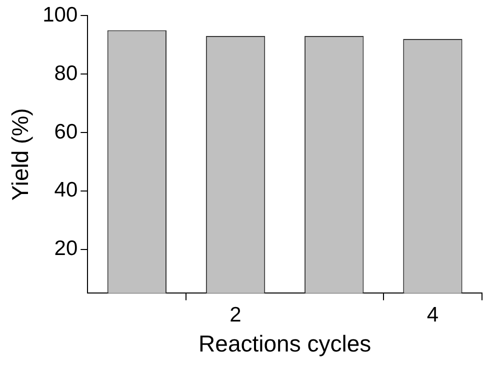  What do you see at coordinates (432, 315) in the screenshot?
I see `x-tick-label: 4` at bounding box center [432, 315].